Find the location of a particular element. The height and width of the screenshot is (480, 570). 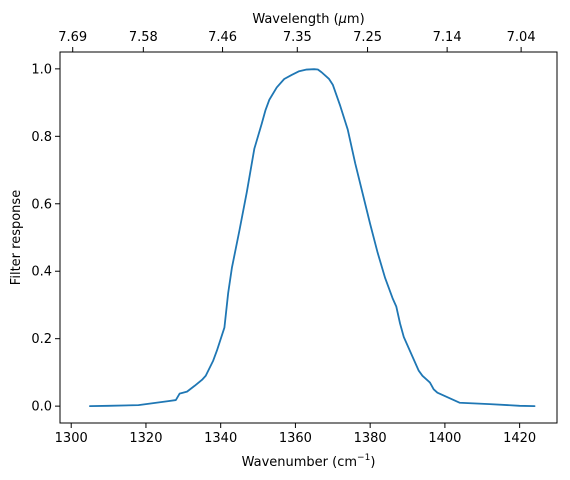

top-x-axis-label-end: m) is located at coordinates (356, 19).